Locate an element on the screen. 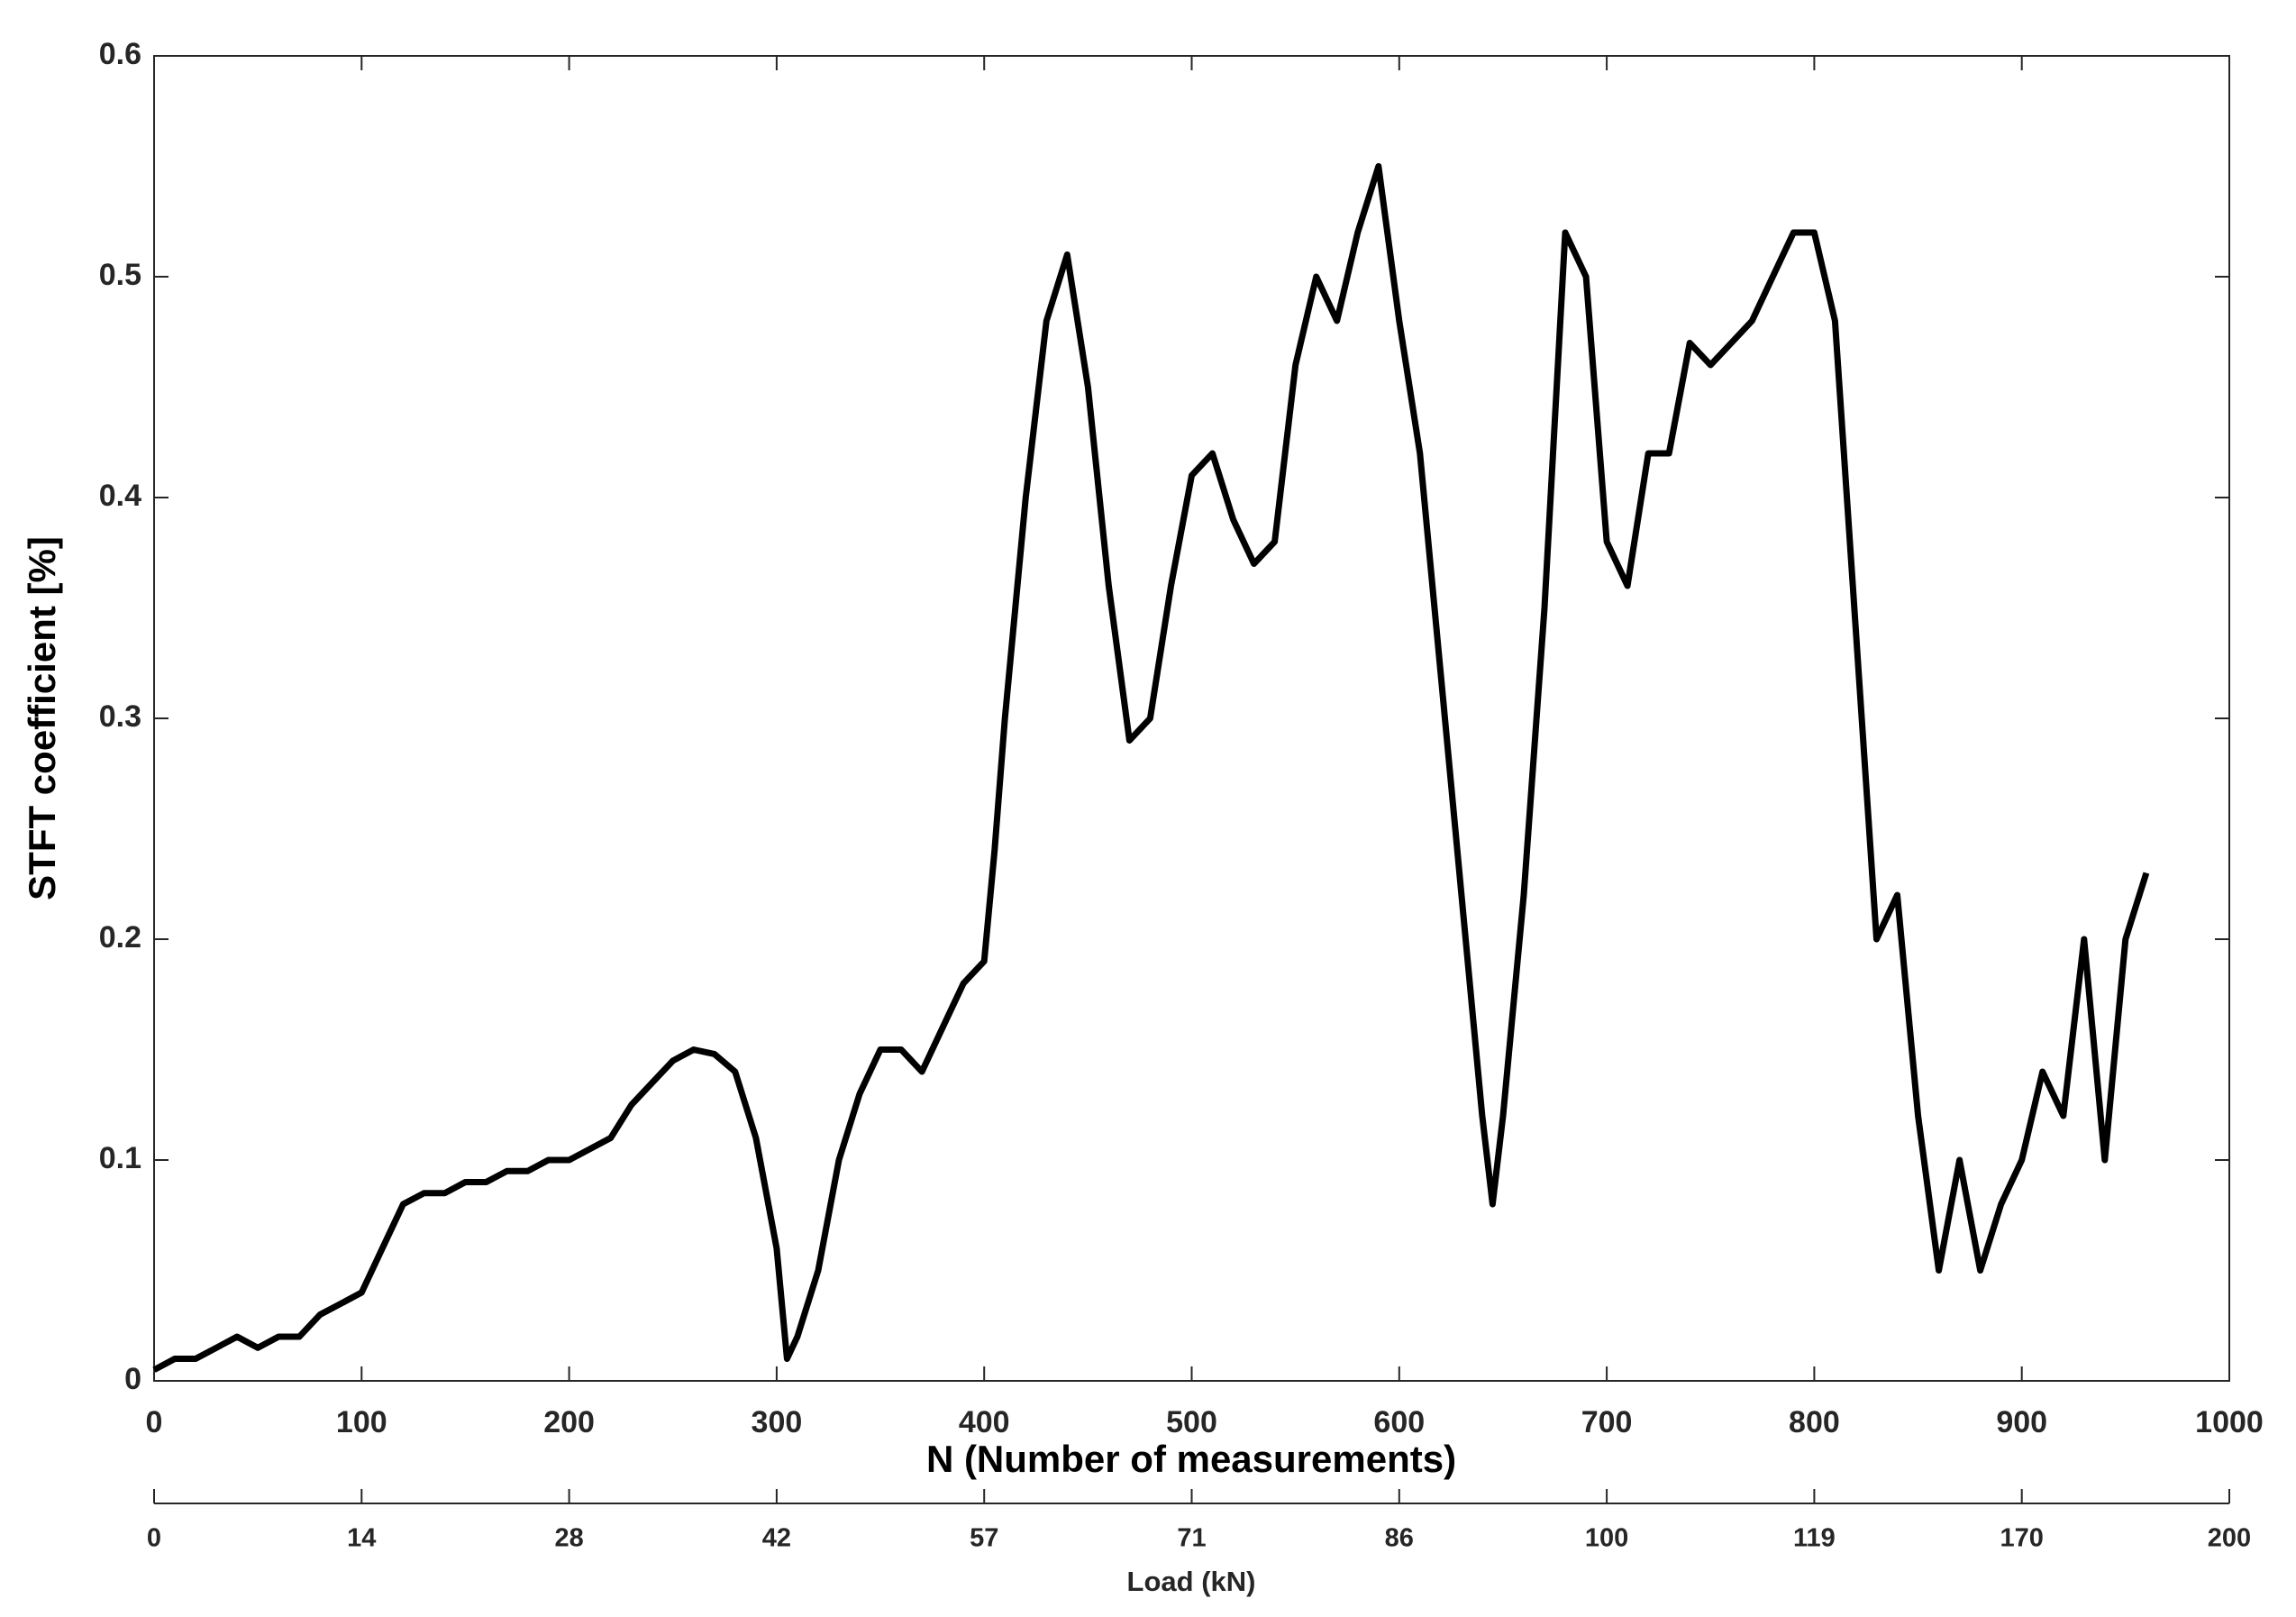 The width and height of the screenshot is (2296, 1617). x2-tick-label: 200 is located at coordinates (2229, 1538).